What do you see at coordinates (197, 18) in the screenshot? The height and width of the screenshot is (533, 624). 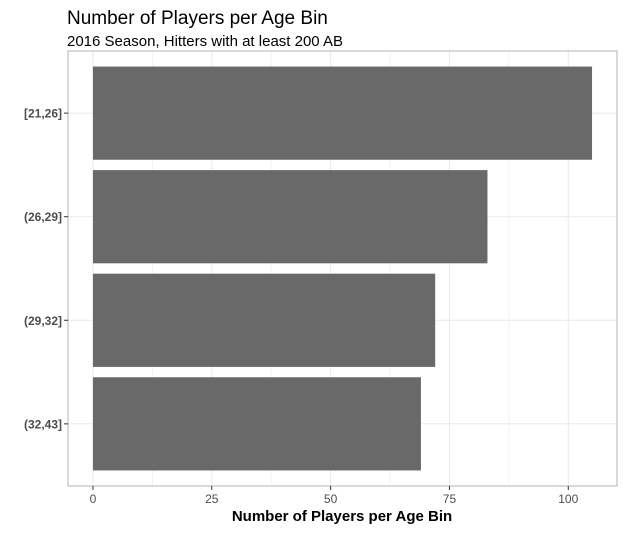 I see `chart-title: Number of Players per Age Bin` at bounding box center [197, 18].